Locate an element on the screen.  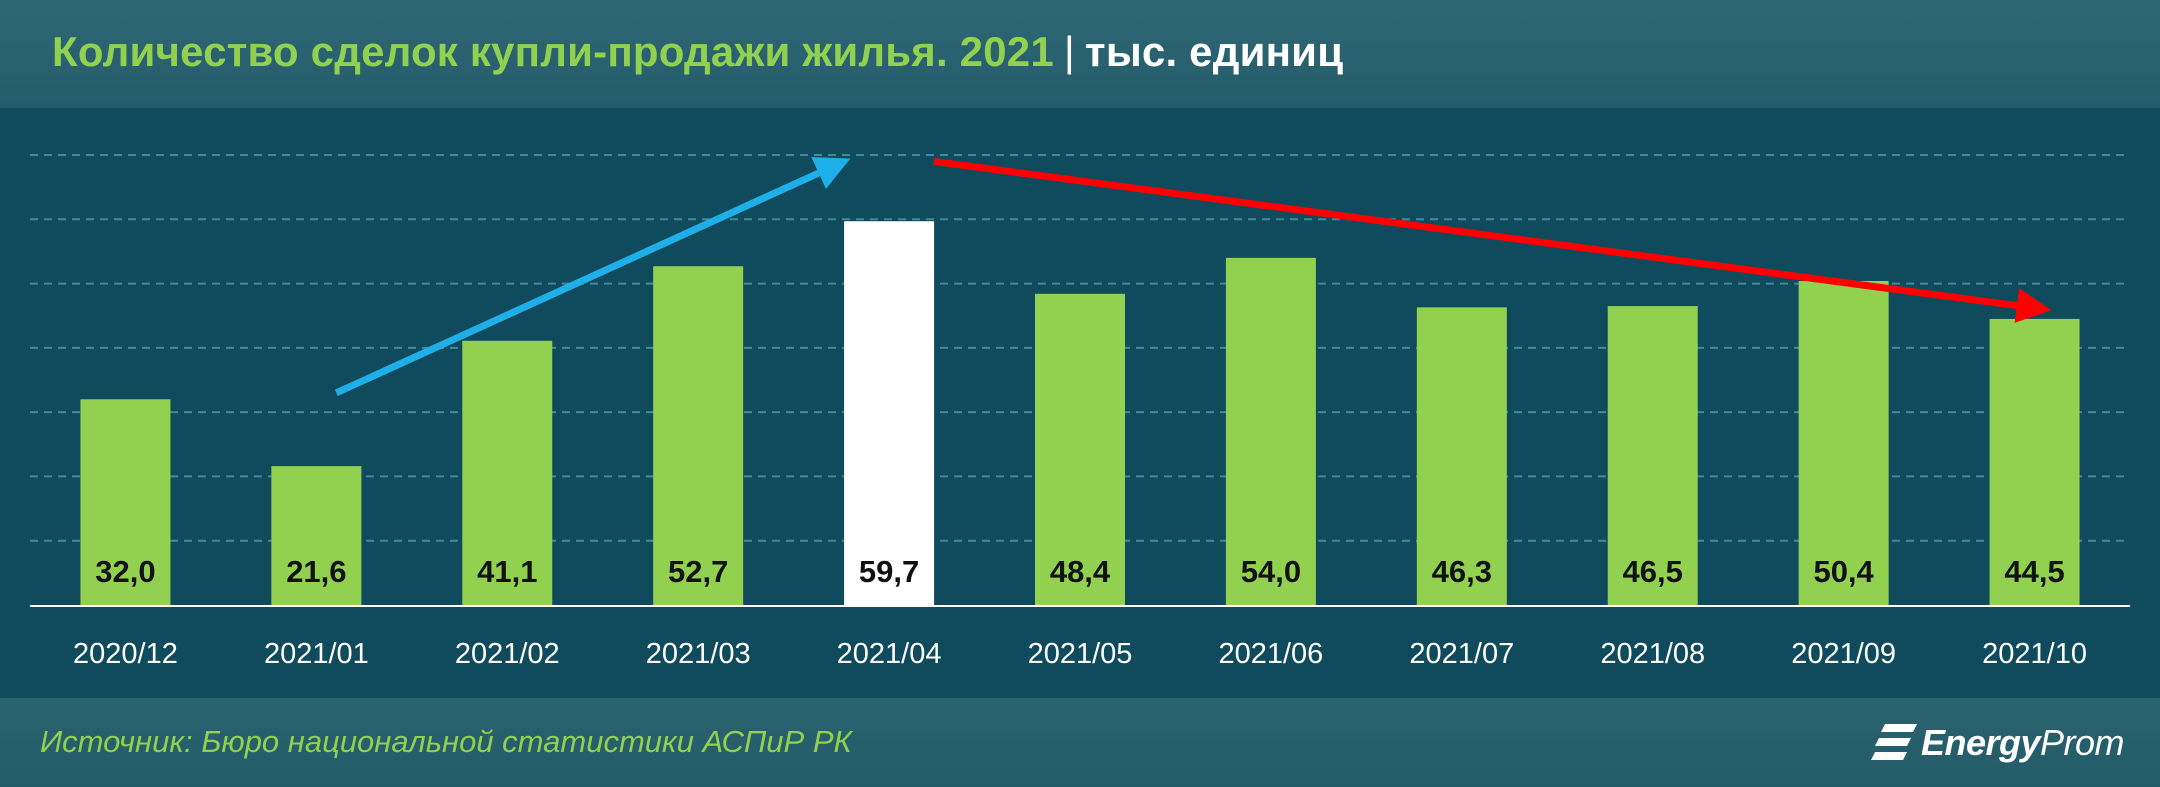
bar-2021/05 is located at coordinates (1080, 449).